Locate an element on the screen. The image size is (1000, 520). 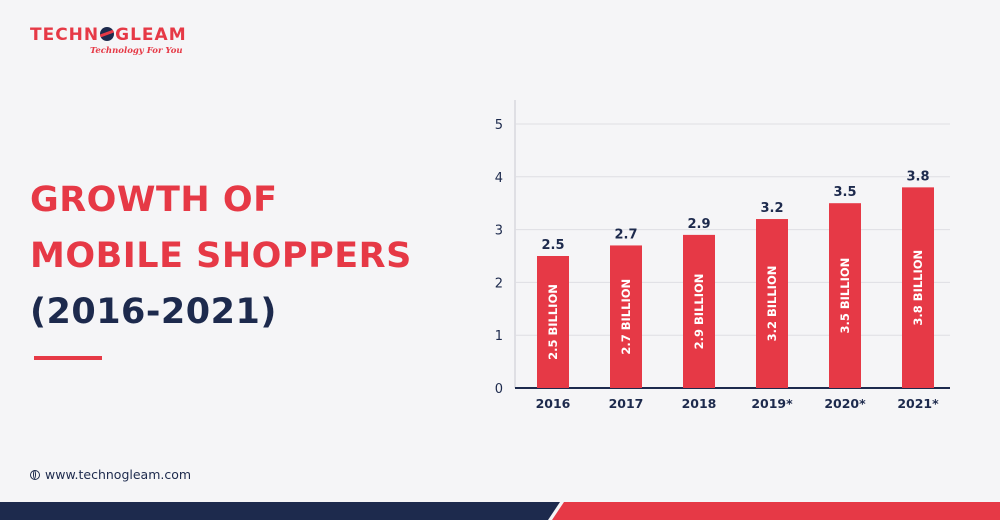
title-line-2: MOBILE SHOPPERS is located at coordinates (221, 256).